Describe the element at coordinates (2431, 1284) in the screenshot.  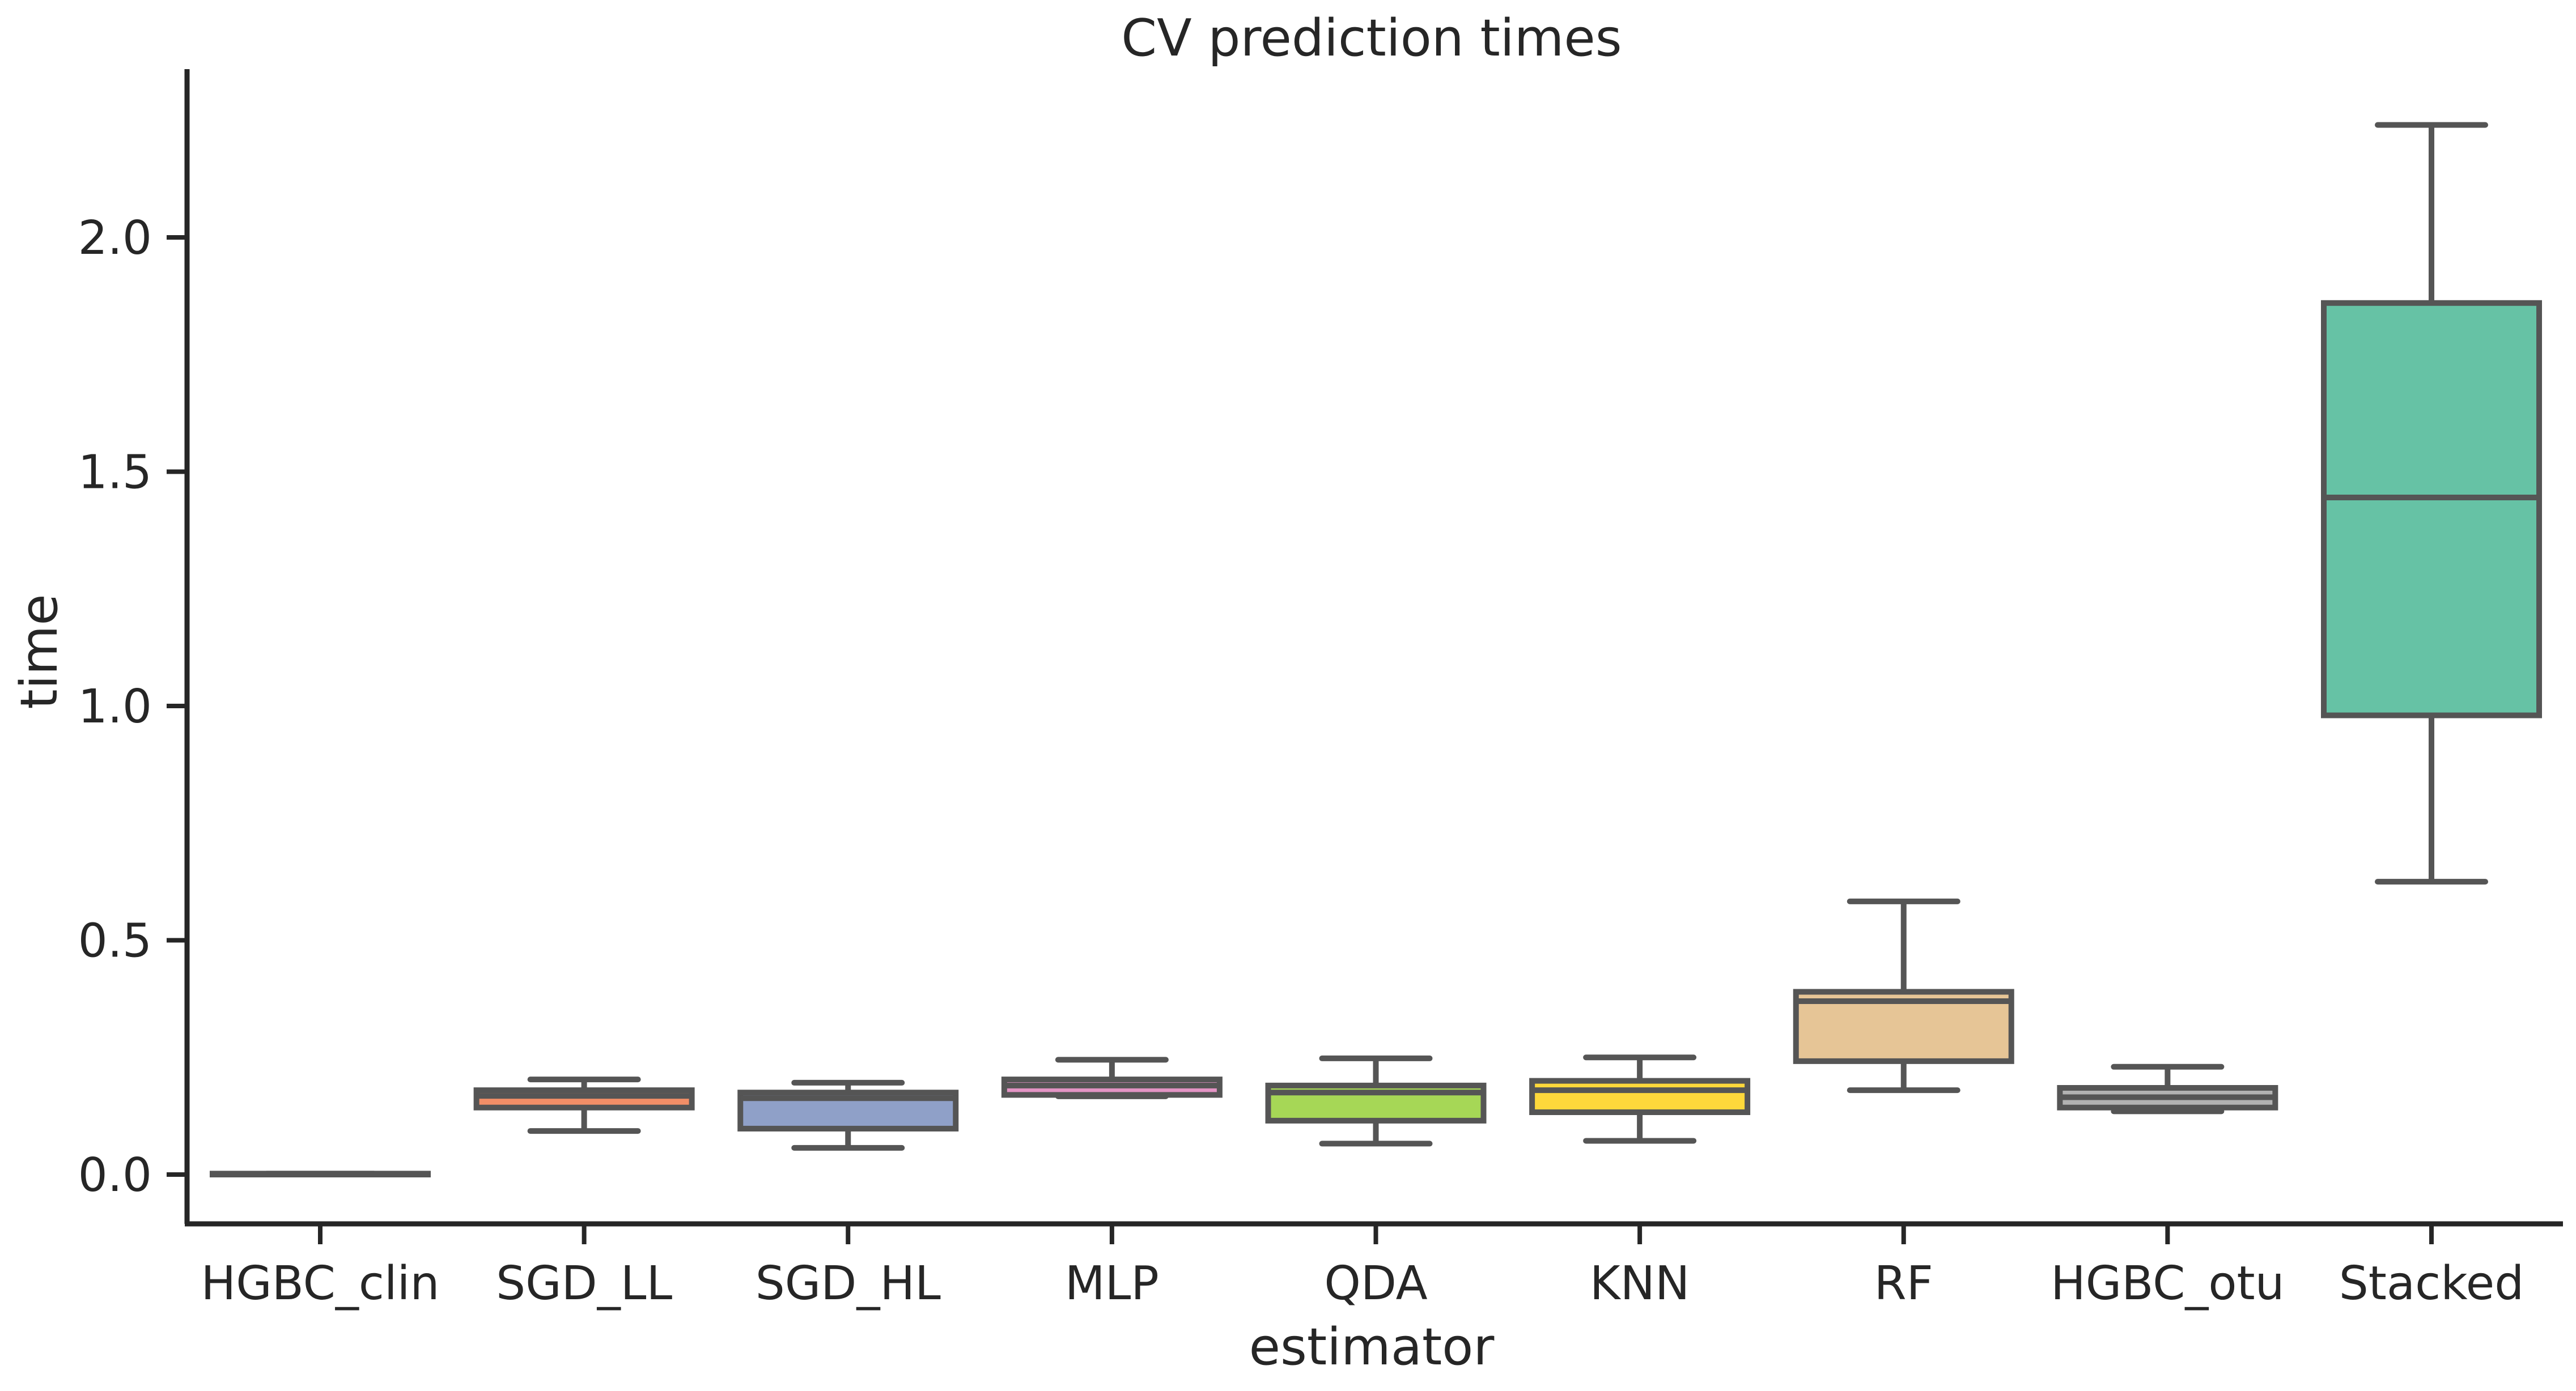
I see `x-tick-label: Stacked` at that location.